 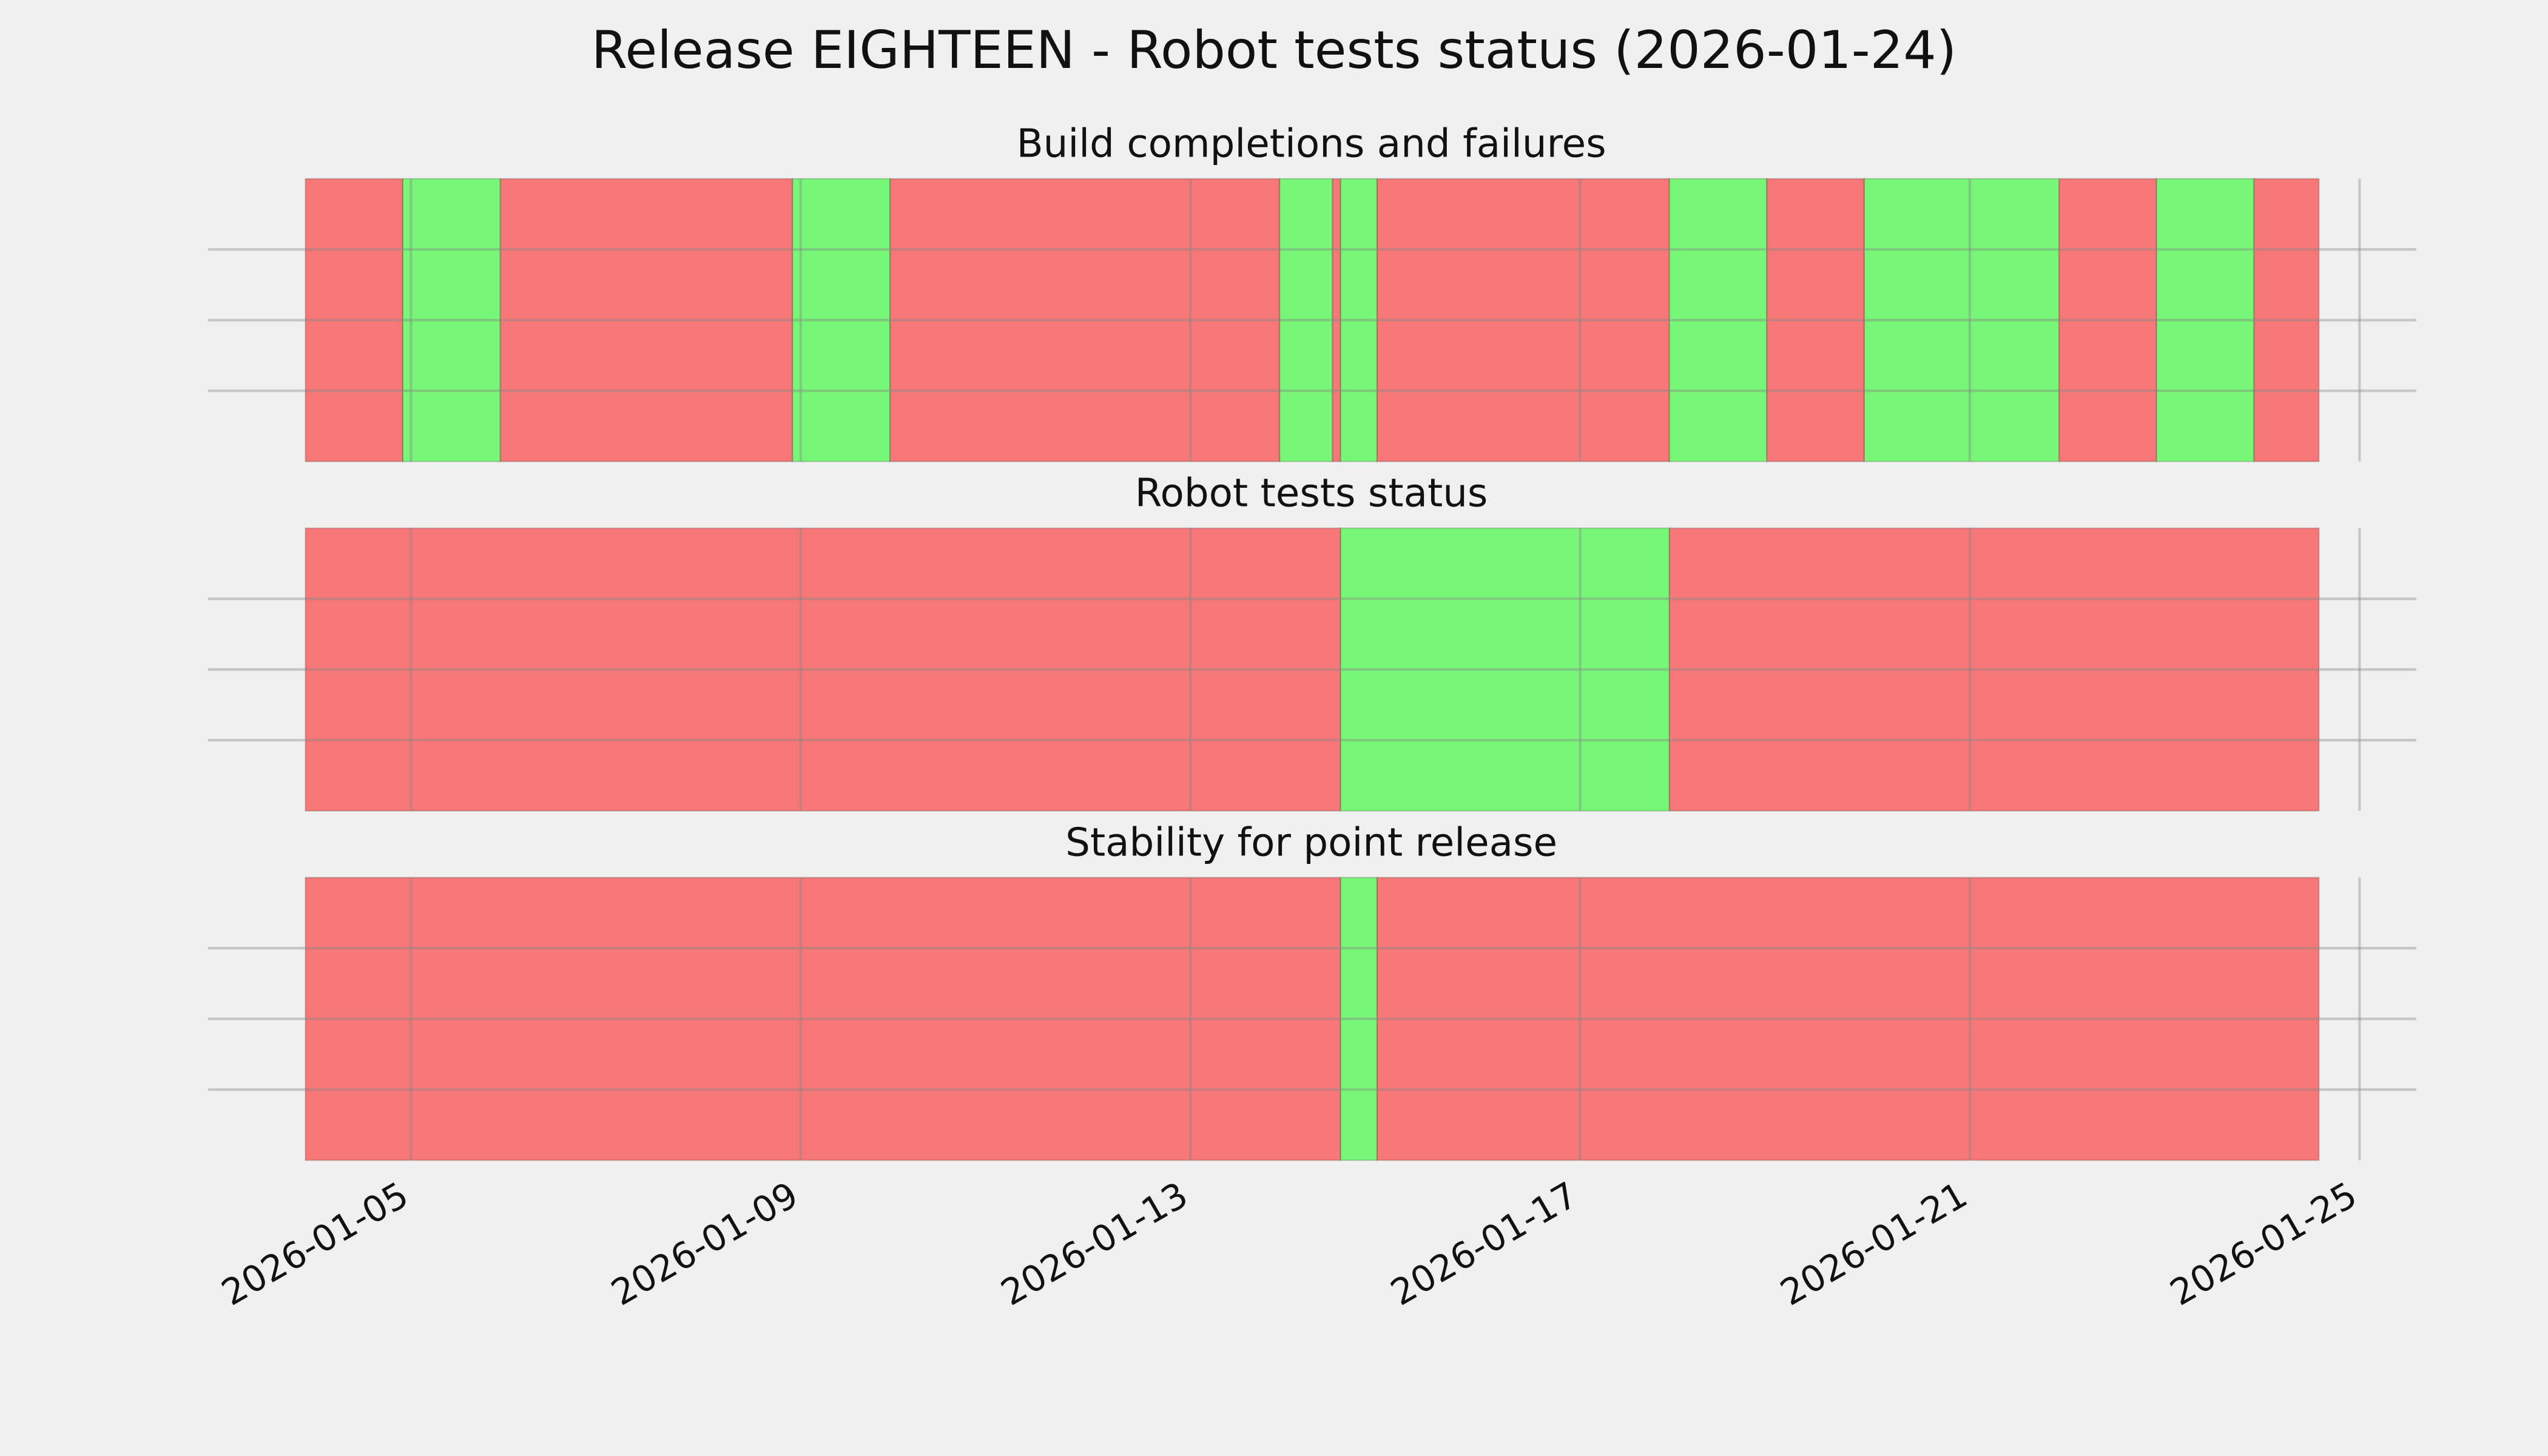 I want to click on subplot-title: Stability for point release, so click(x=1311, y=842).